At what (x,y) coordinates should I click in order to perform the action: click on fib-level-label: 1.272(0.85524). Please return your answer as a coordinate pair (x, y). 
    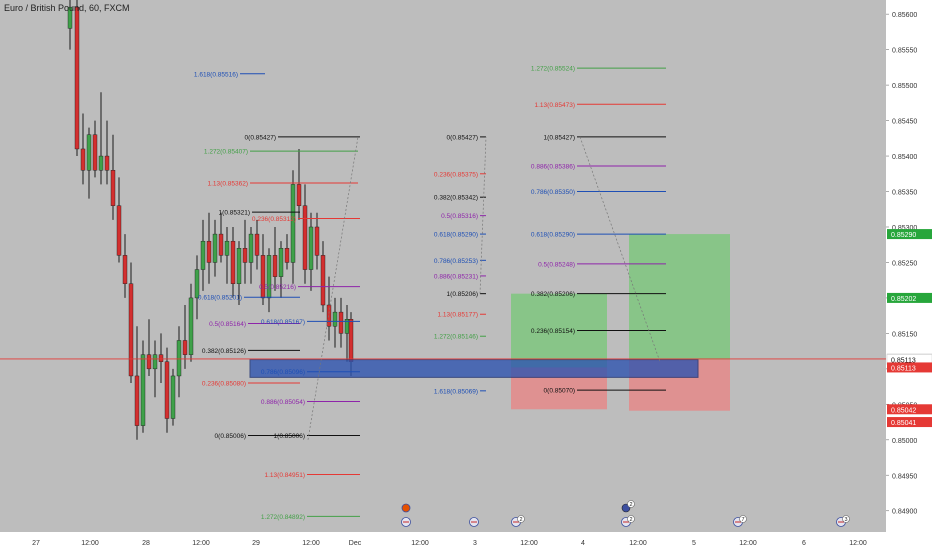
    Looking at the image, I should click on (553, 69).